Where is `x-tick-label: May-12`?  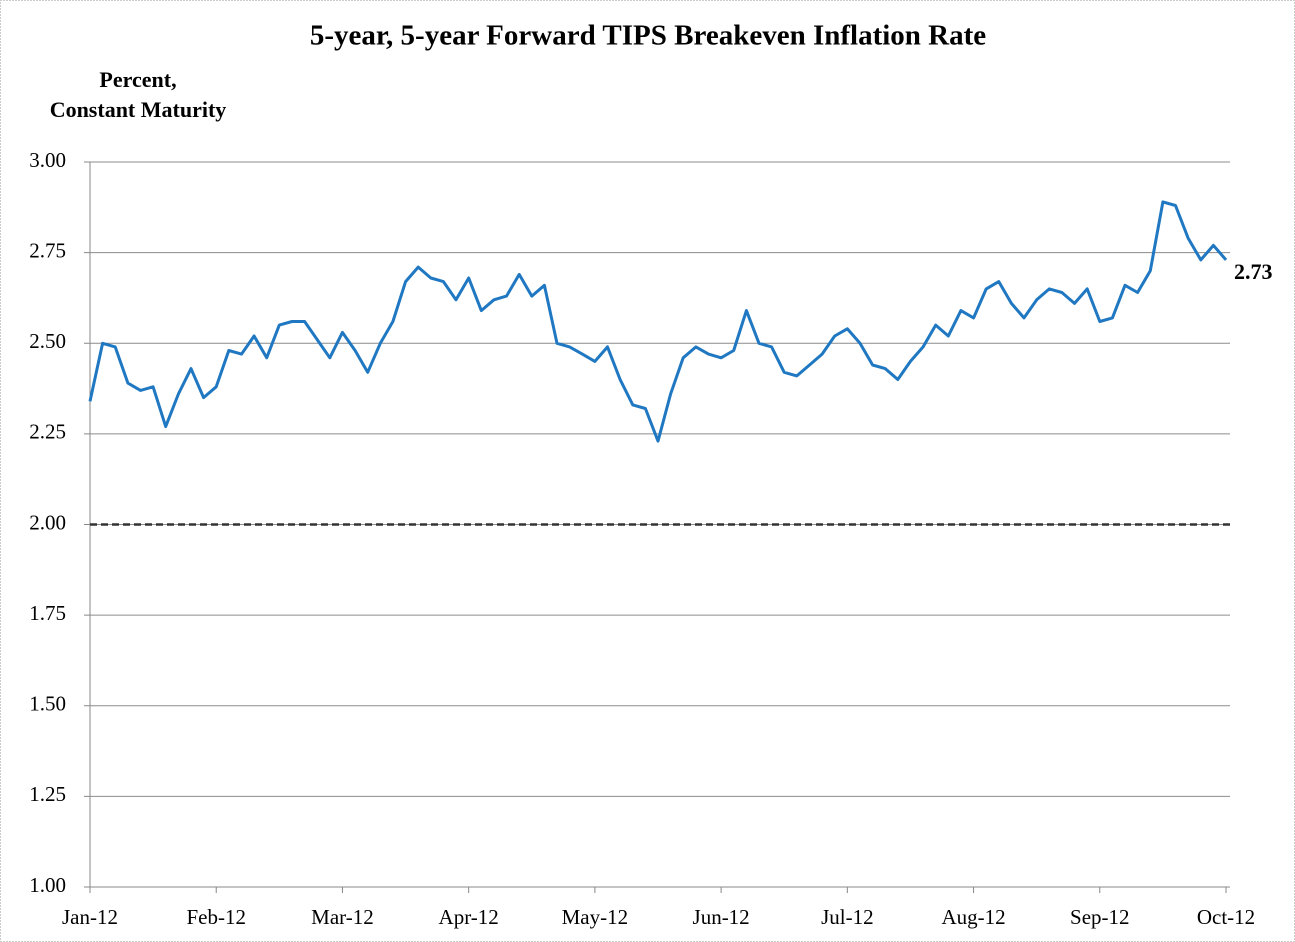
x-tick-label: May-12 is located at coordinates (595, 917).